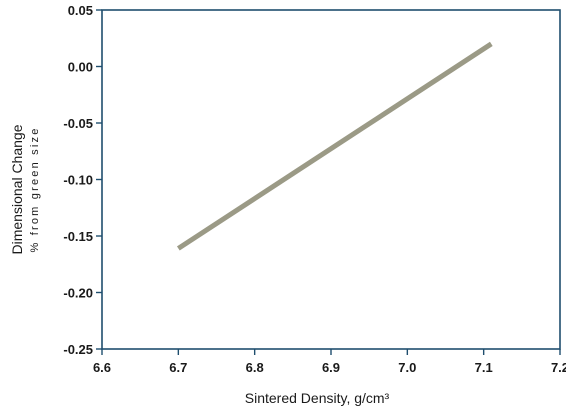 This screenshot has height=412, width=566. What do you see at coordinates (558, 367) in the screenshot?
I see `x-tick-label: 7.2` at bounding box center [558, 367].